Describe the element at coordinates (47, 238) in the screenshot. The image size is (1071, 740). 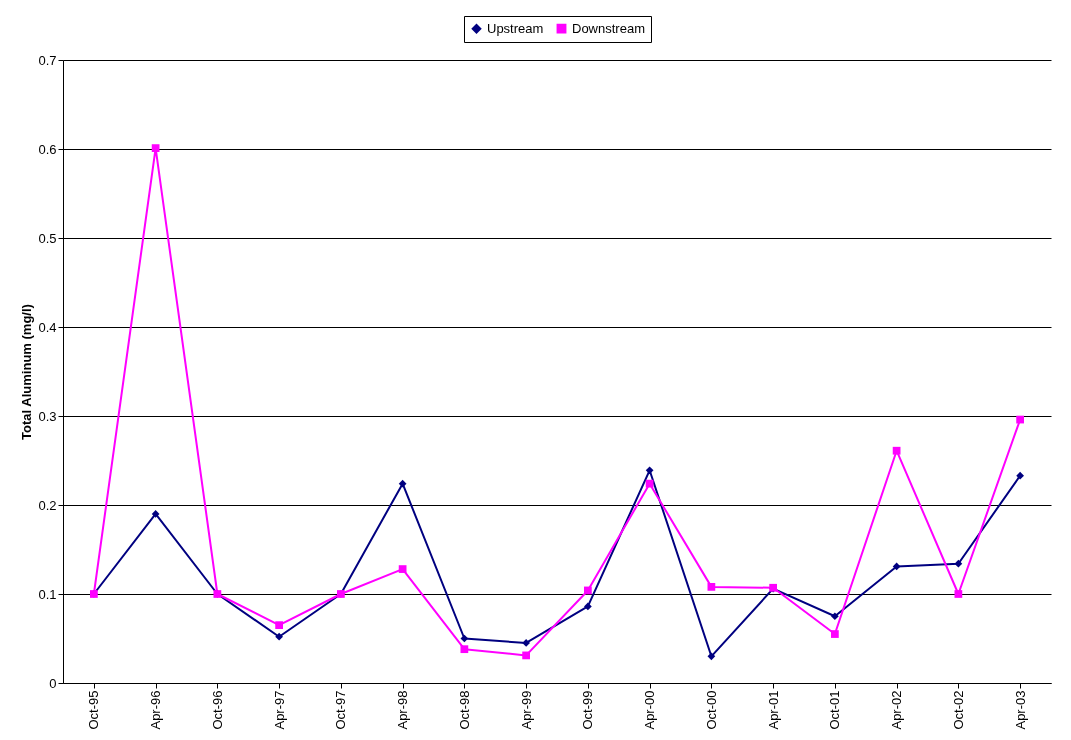
I see `y-tick-label: 0.5` at that location.